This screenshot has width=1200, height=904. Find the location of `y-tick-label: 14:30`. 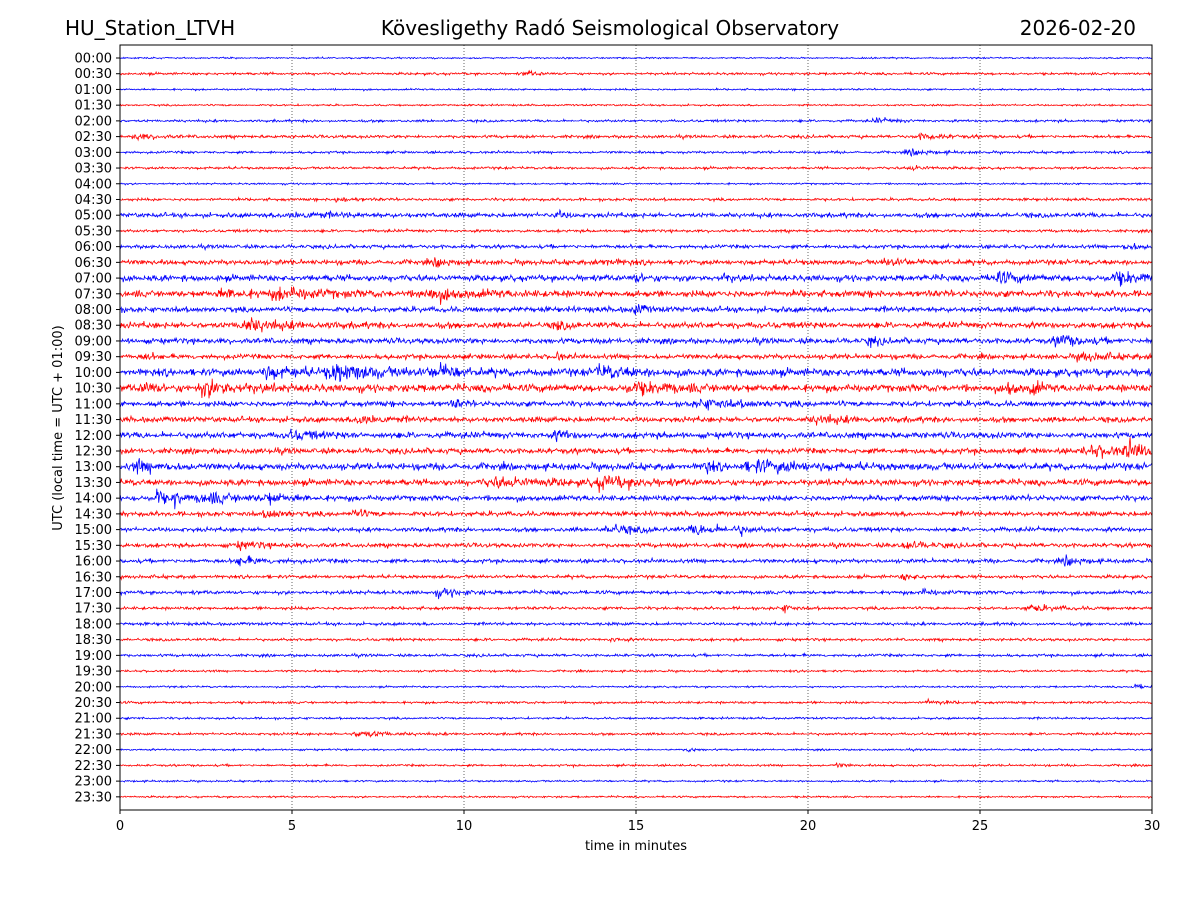

y-tick-label: 14:30 is located at coordinates (93, 514).